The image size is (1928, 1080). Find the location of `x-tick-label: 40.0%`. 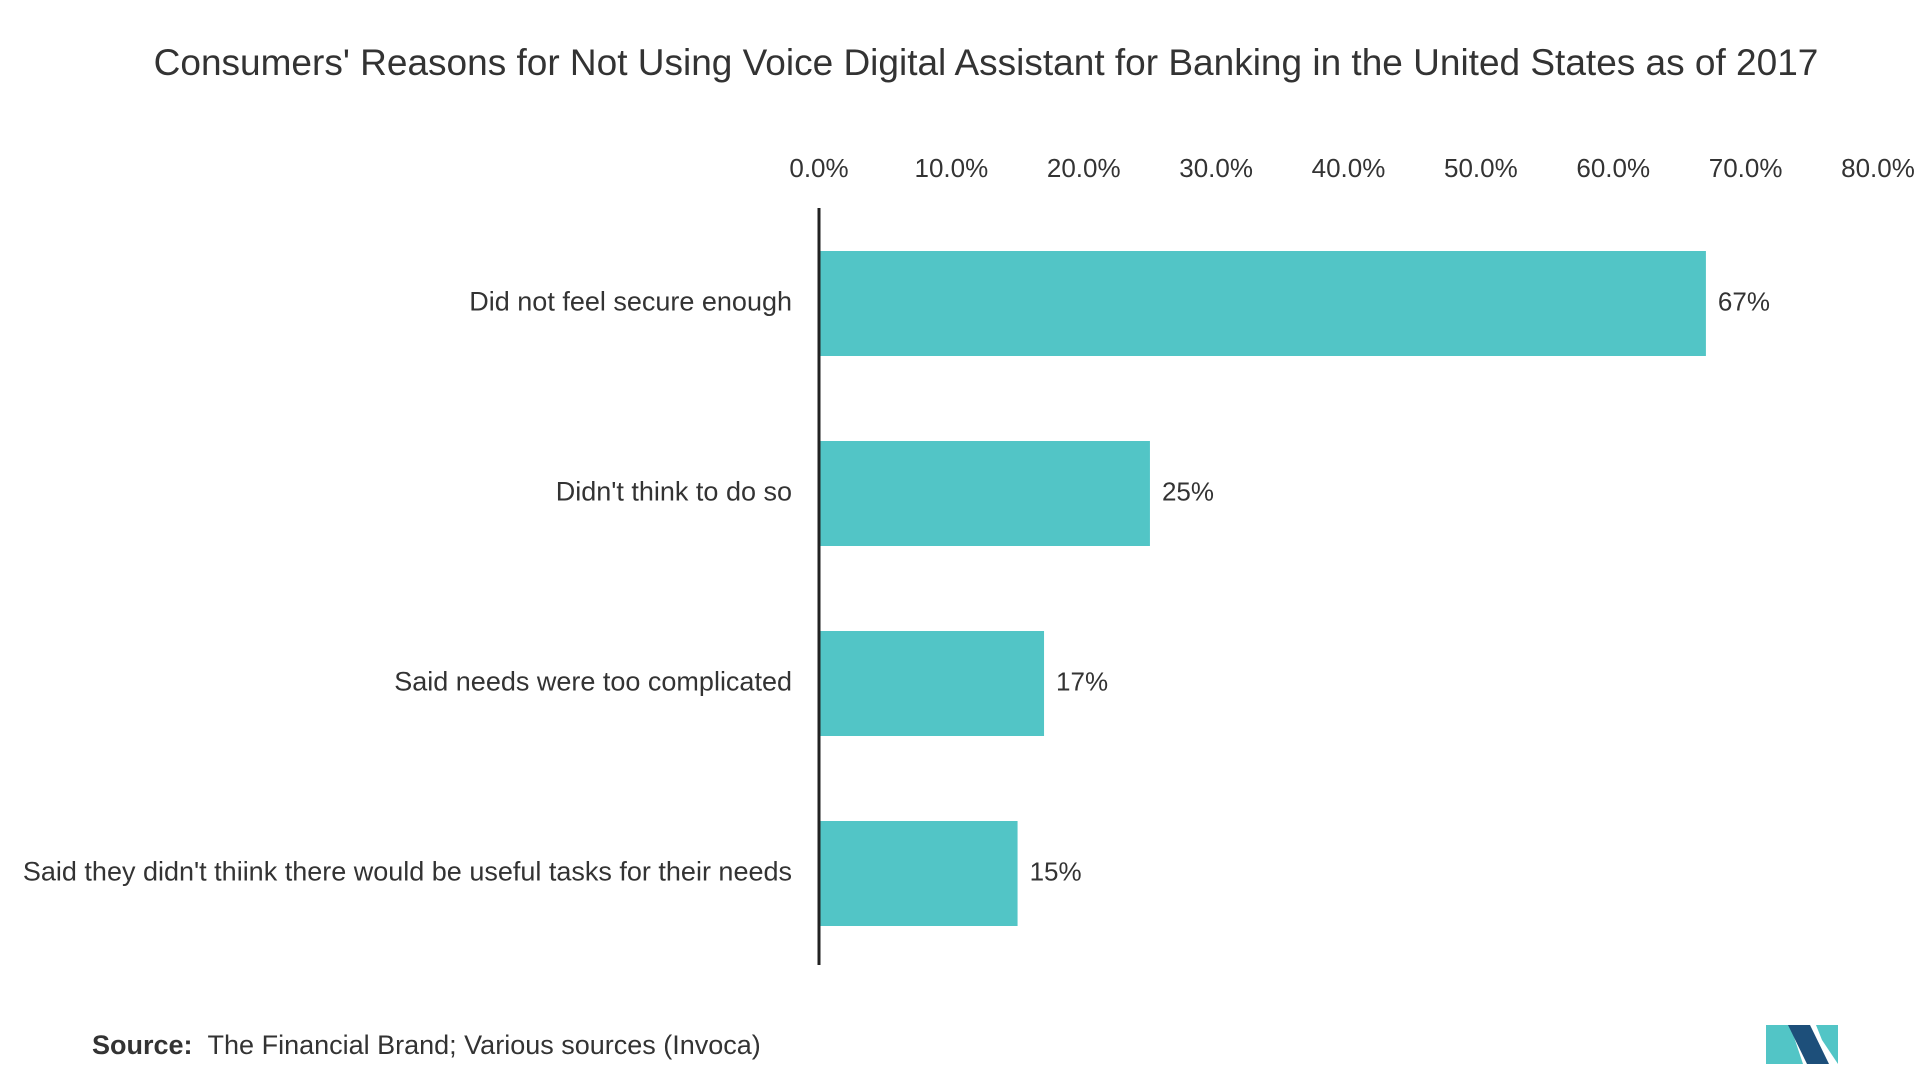

x-tick-label: 40.0% is located at coordinates (1349, 168).